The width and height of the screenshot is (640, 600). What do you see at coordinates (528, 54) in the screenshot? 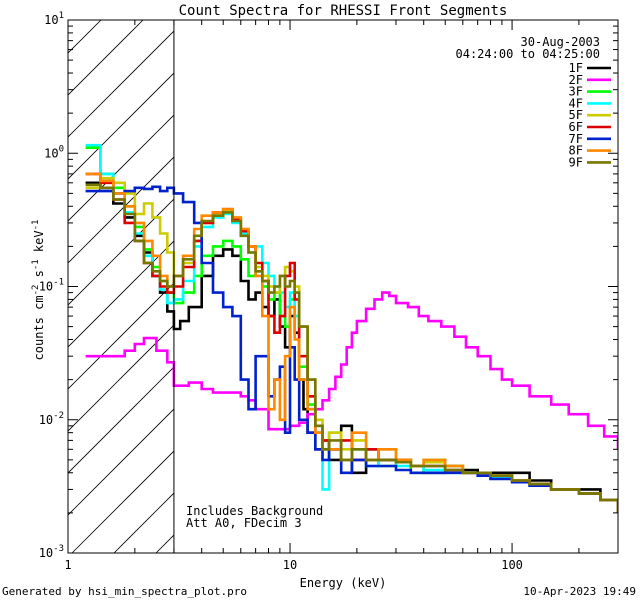
I see `time-range-label: 04:24:00 to 04:25:00` at bounding box center [528, 54].